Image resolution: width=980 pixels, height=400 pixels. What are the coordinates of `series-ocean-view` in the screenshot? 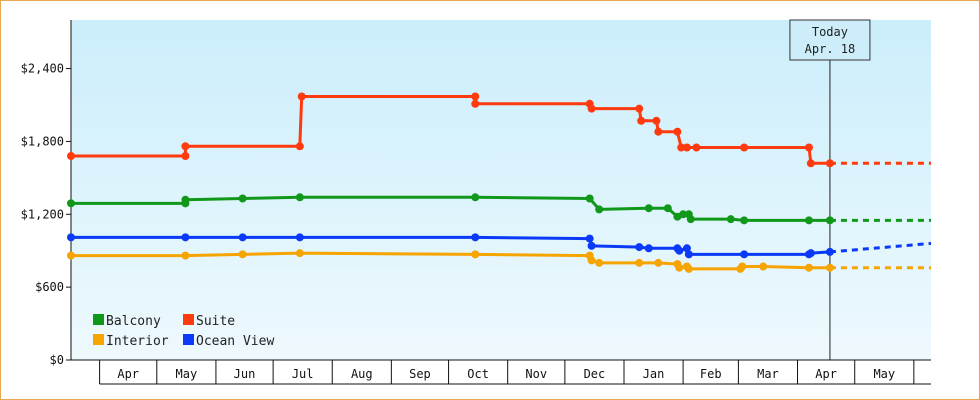 It's located at (499, 246).